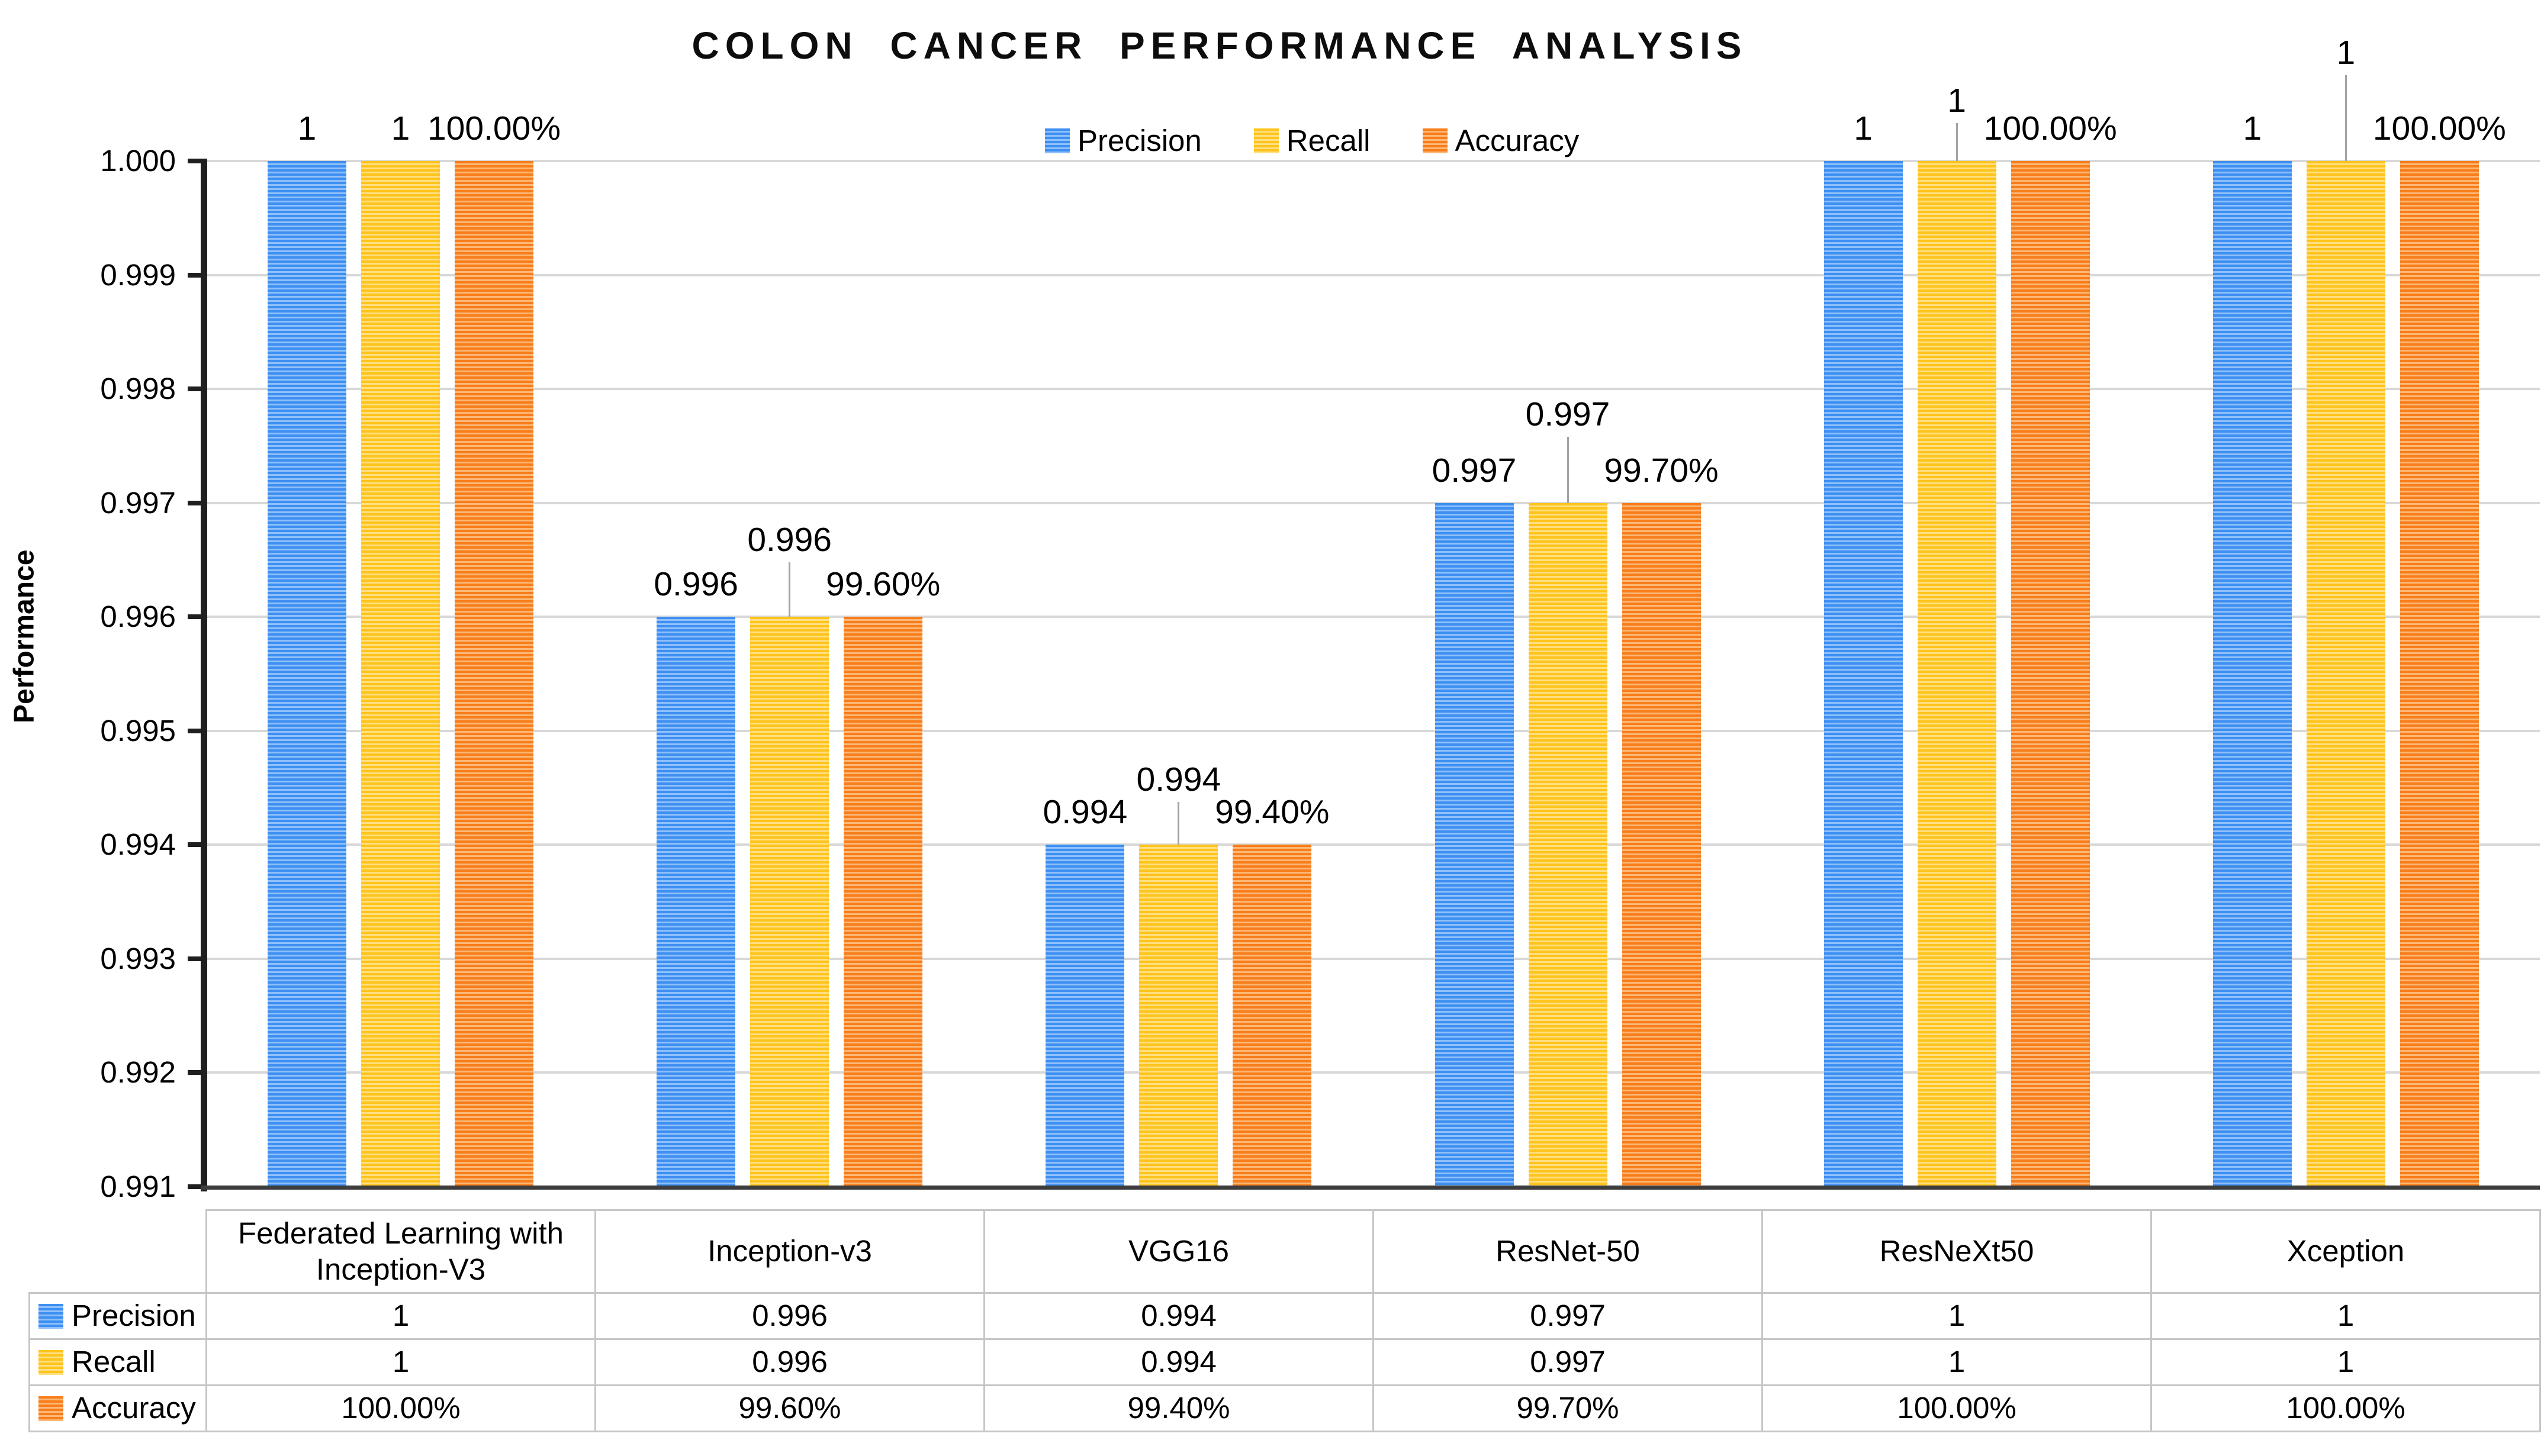 The height and width of the screenshot is (1456, 2544). What do you see at coordinates (1956, 1408) in the screenshot?
I see `table-cell-accuracy-resnext50: 100.00%` at bounding box center [1956, 1408].